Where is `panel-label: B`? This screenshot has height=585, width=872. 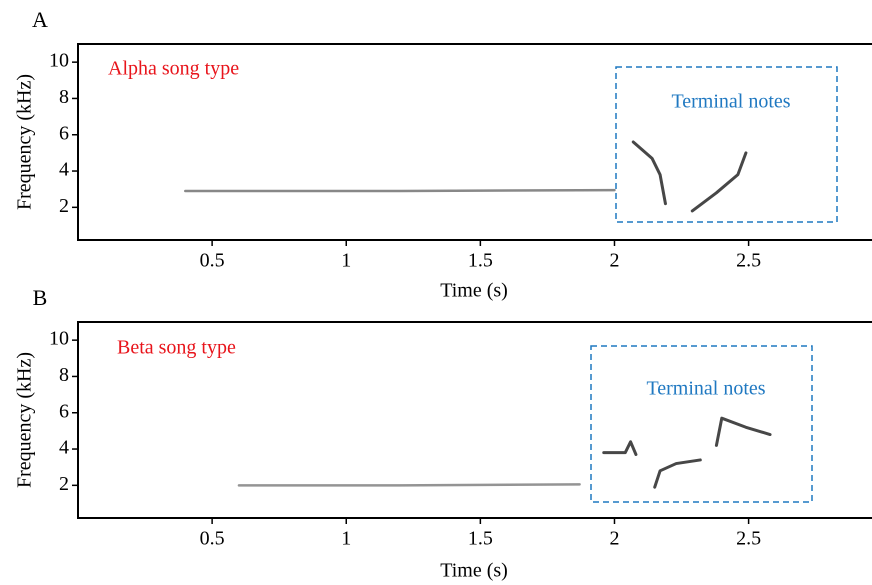
panel-label: B is located at coordinates (40, 297).